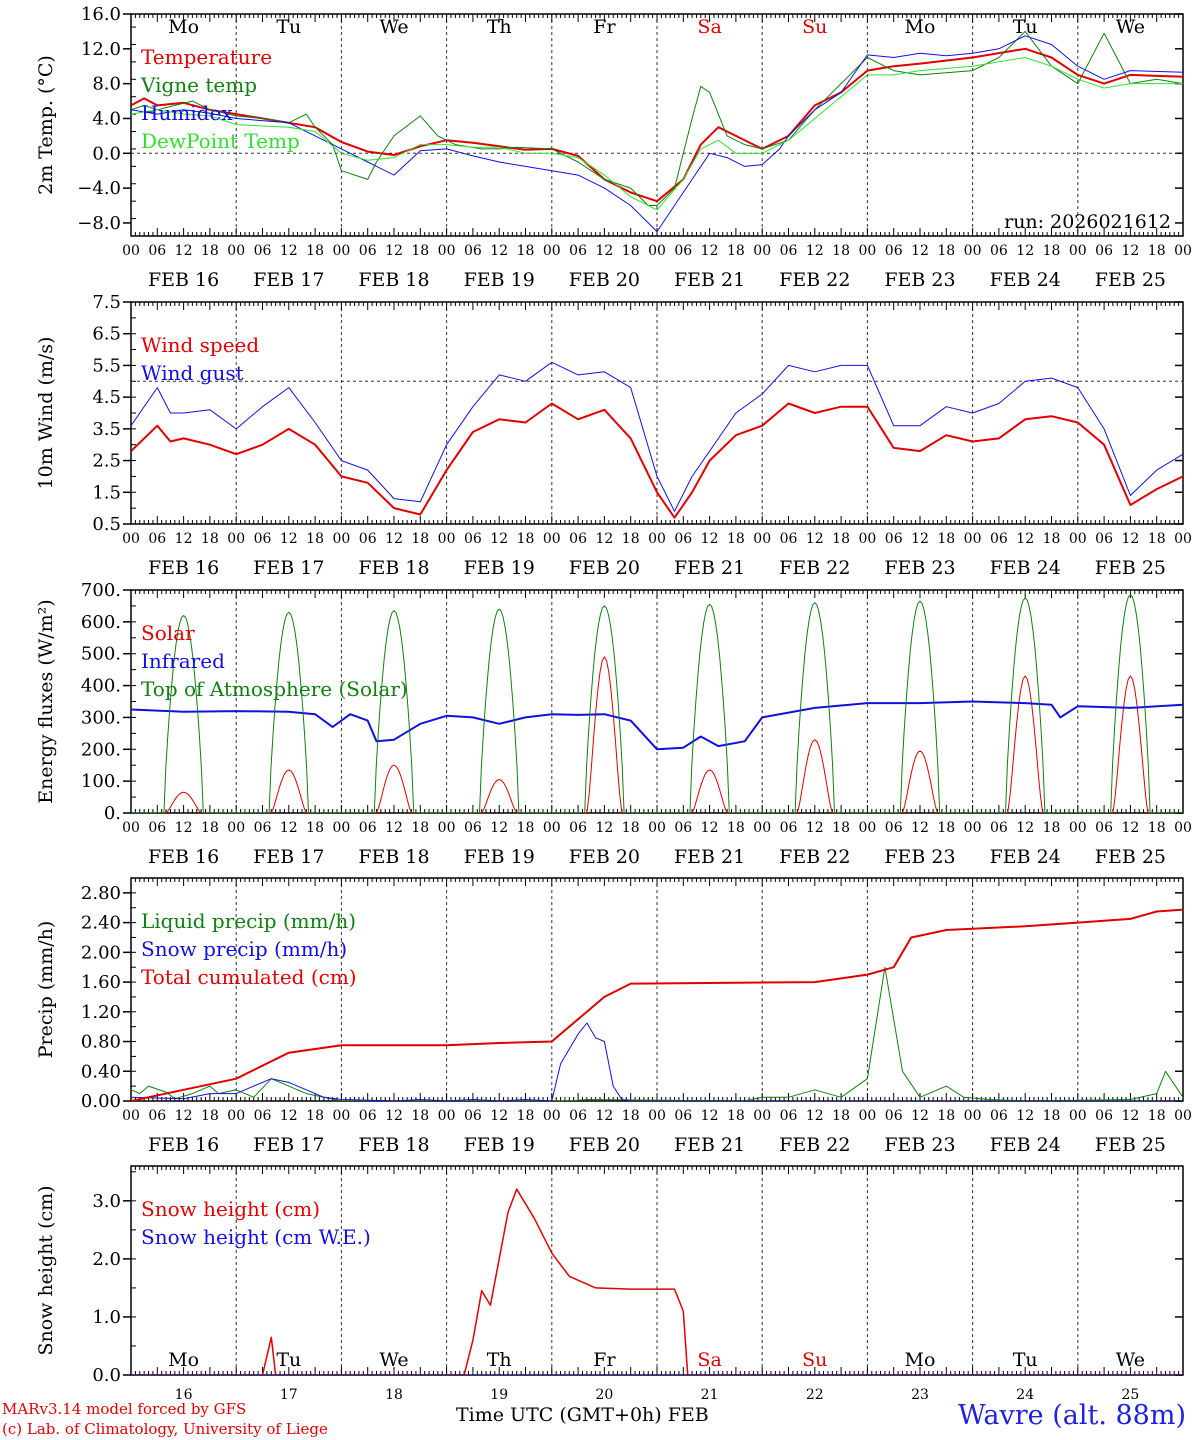  What do you see at coordinates (46, 990) in the screenshot?
I see `y-axis-label: Precip (mm/h)` at bounding box center [46, 990].